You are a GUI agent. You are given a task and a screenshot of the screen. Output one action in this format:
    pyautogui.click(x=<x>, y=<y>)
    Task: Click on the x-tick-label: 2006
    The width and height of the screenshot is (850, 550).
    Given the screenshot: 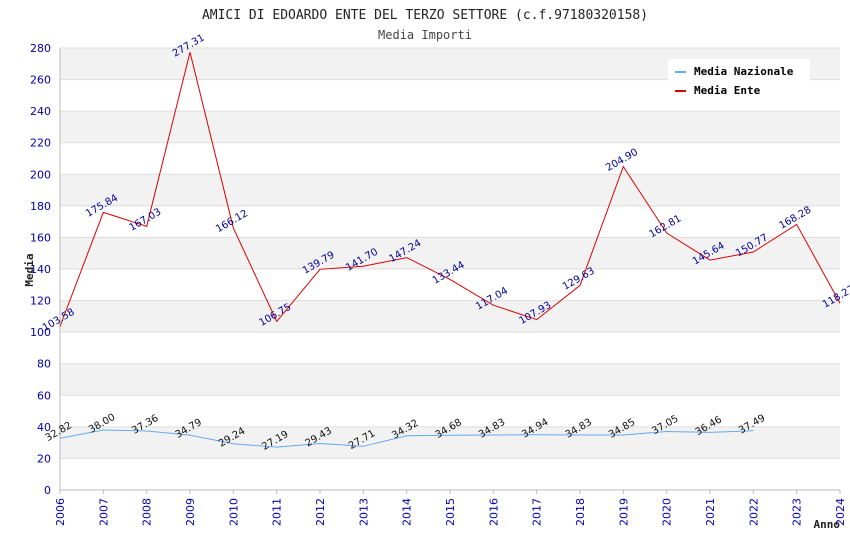 What is the action you would take?
    pyautogui.click(x=60, y=512)
    